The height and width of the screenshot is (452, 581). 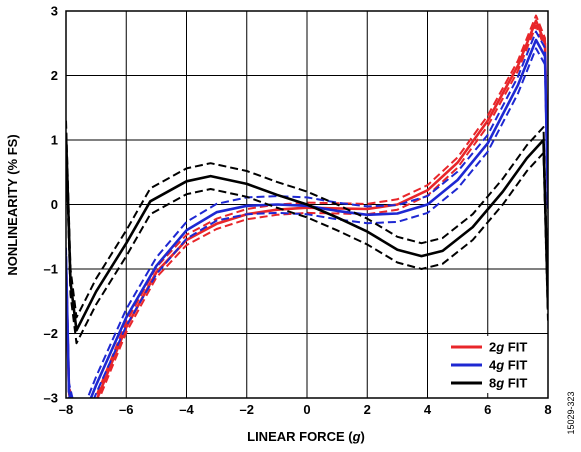 What do you see at coordinates (54, 140) in the screenshot?
I see `y-tick-label: 1` at bounding box center [54, 140].